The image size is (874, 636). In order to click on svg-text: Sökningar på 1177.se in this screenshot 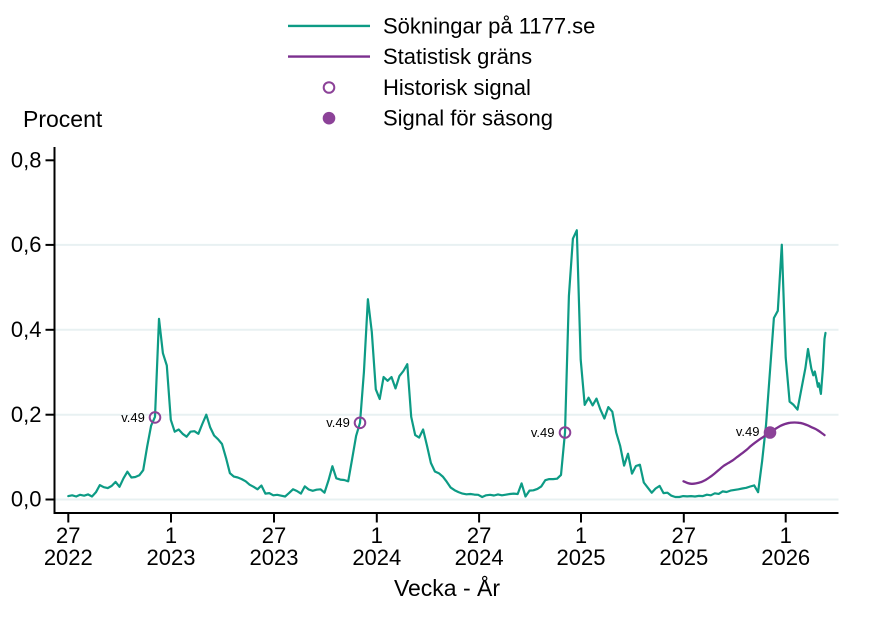, I will do `click(489, 25)`.